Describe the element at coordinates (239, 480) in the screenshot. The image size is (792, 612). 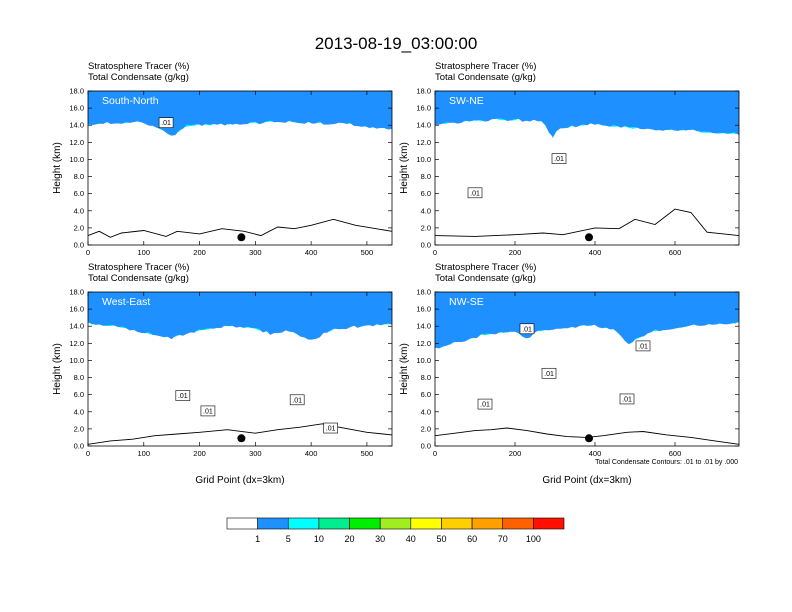
I see `x-axis-label: Grid Point (dx=3km)` at that location.